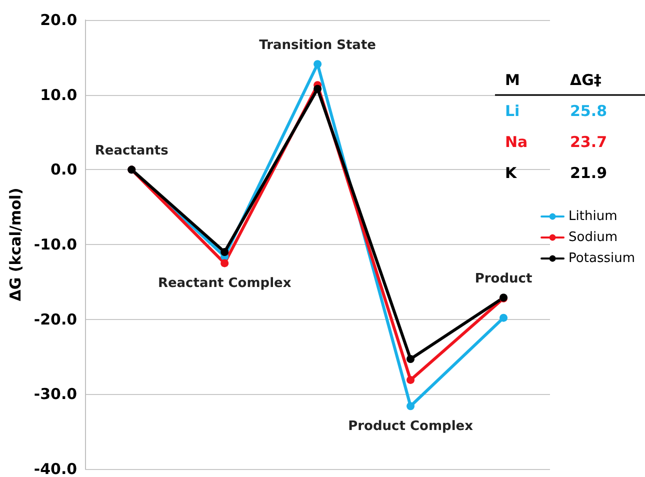  Describe the element at coordinates (593, 237) in the screenshot. I see `legend-label: Sodium` at that location.